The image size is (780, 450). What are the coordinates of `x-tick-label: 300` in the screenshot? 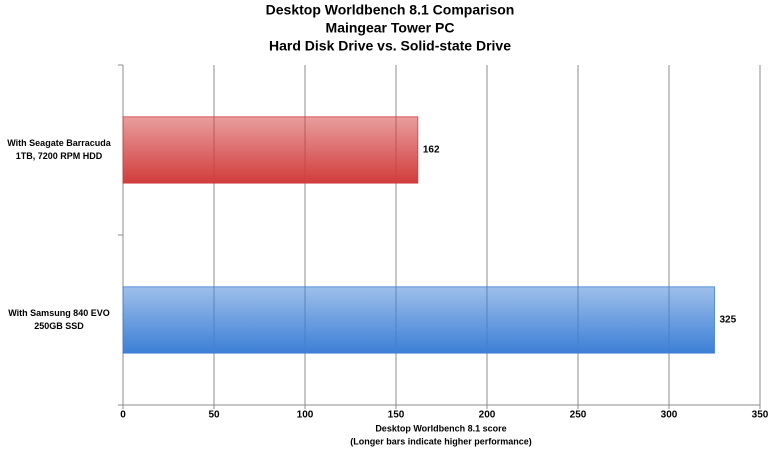 It's located at (669, 415).